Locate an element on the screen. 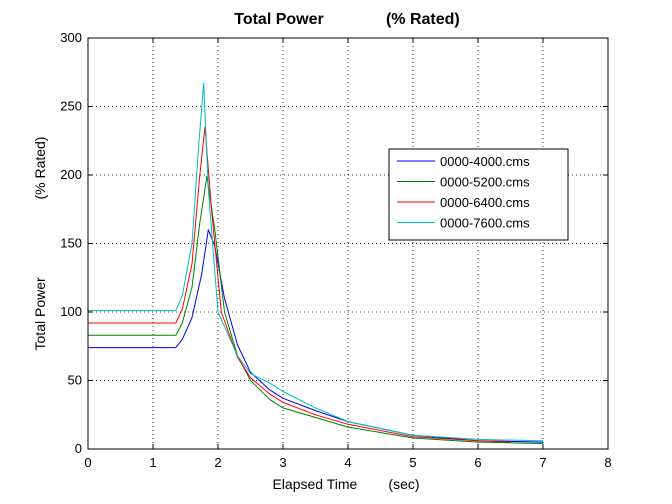 The image size is (672, 504). x-tick-label: 0 is located at coordinates (87, 462).